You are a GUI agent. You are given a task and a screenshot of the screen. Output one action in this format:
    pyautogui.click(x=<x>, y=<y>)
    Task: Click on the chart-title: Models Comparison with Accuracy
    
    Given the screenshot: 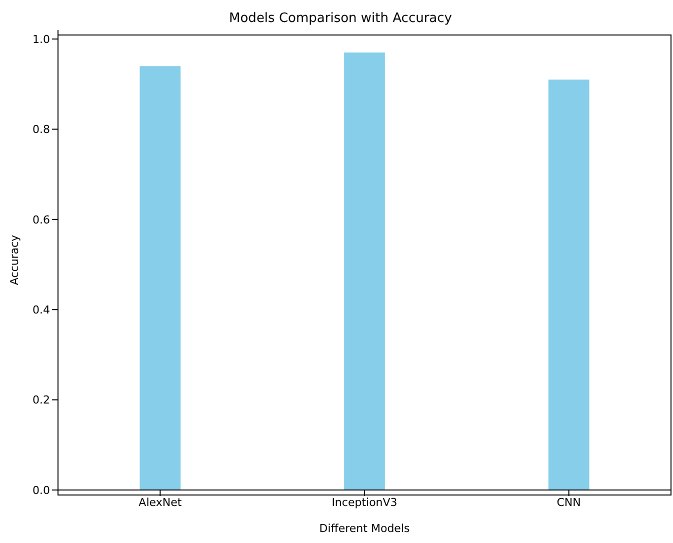 What is the action you would take?
    pyautogui.click(x=340, y=19)
    